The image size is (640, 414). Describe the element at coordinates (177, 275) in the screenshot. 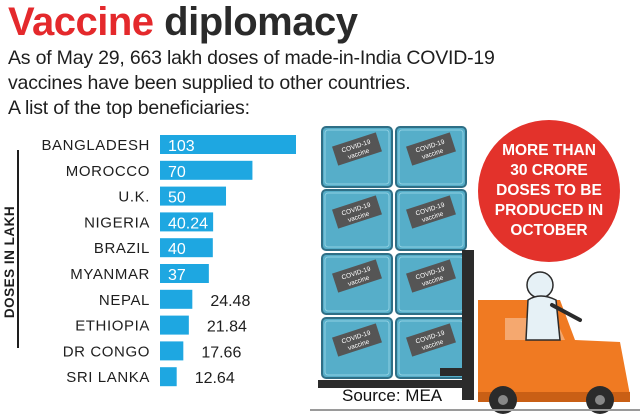

I see `value-label-myanmar: 37` at that location.